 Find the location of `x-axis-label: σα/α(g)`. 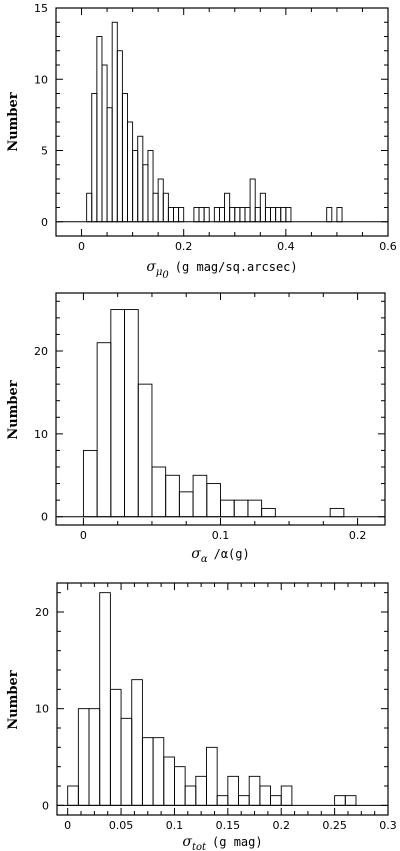

x-axis-label: σα/α(g) is located at coordinates (220, 555).